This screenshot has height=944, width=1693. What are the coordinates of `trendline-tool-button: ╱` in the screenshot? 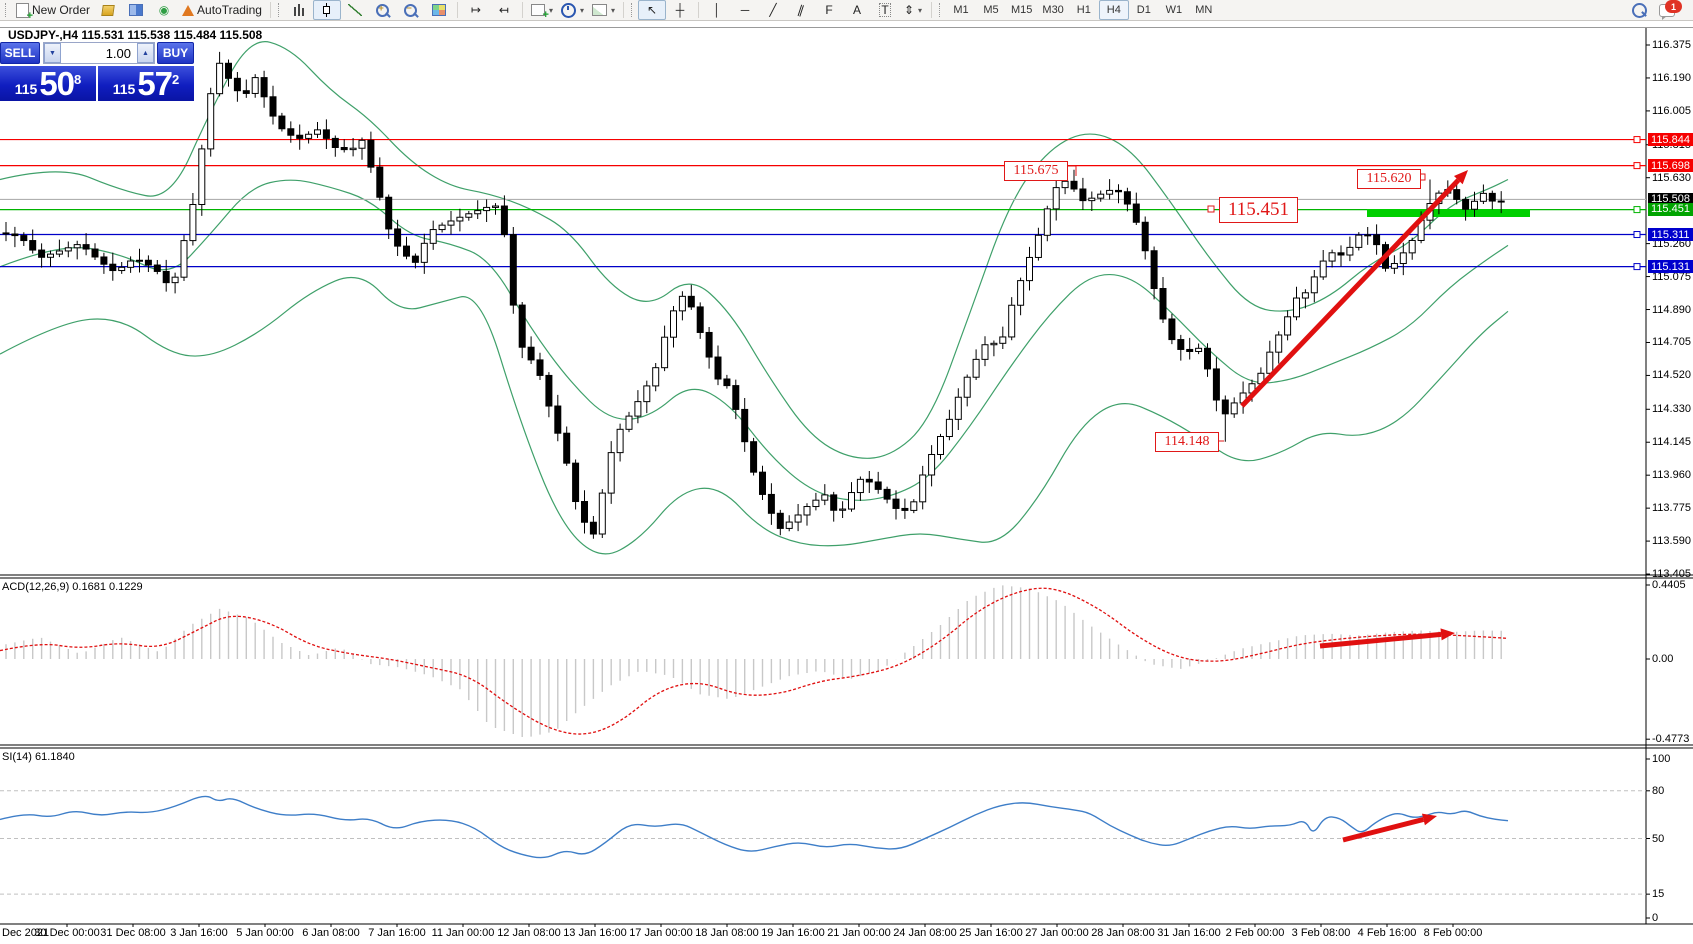 It's located at (773, 10).